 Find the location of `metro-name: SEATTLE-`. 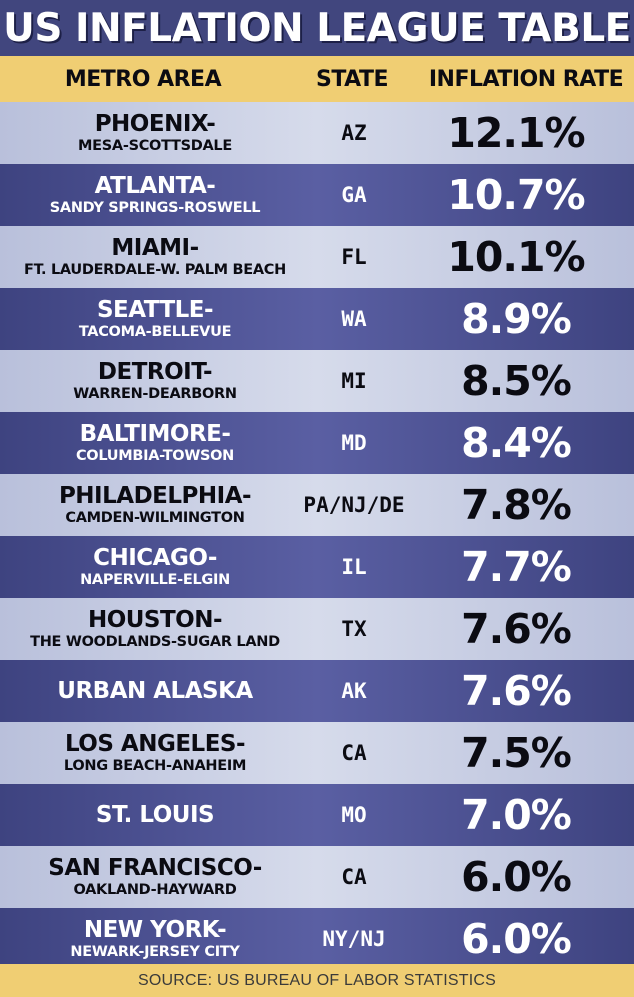

metro-name: SEATTLE- is located at coordinates (155, 310).